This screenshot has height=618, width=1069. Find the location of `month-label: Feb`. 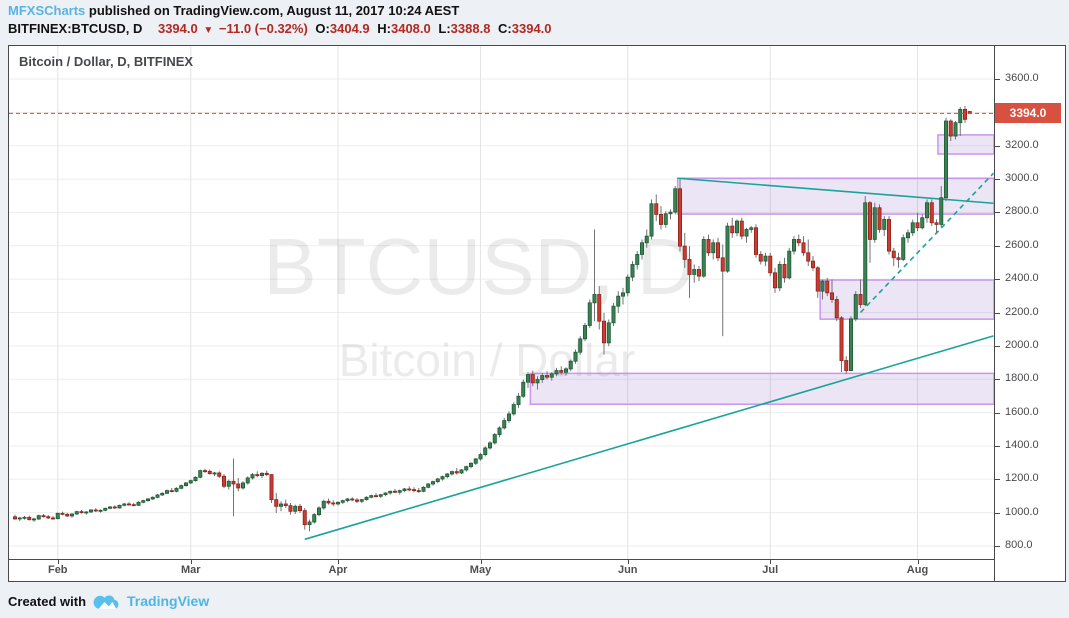

month-label: Feb is located at coordinates (57, 570).